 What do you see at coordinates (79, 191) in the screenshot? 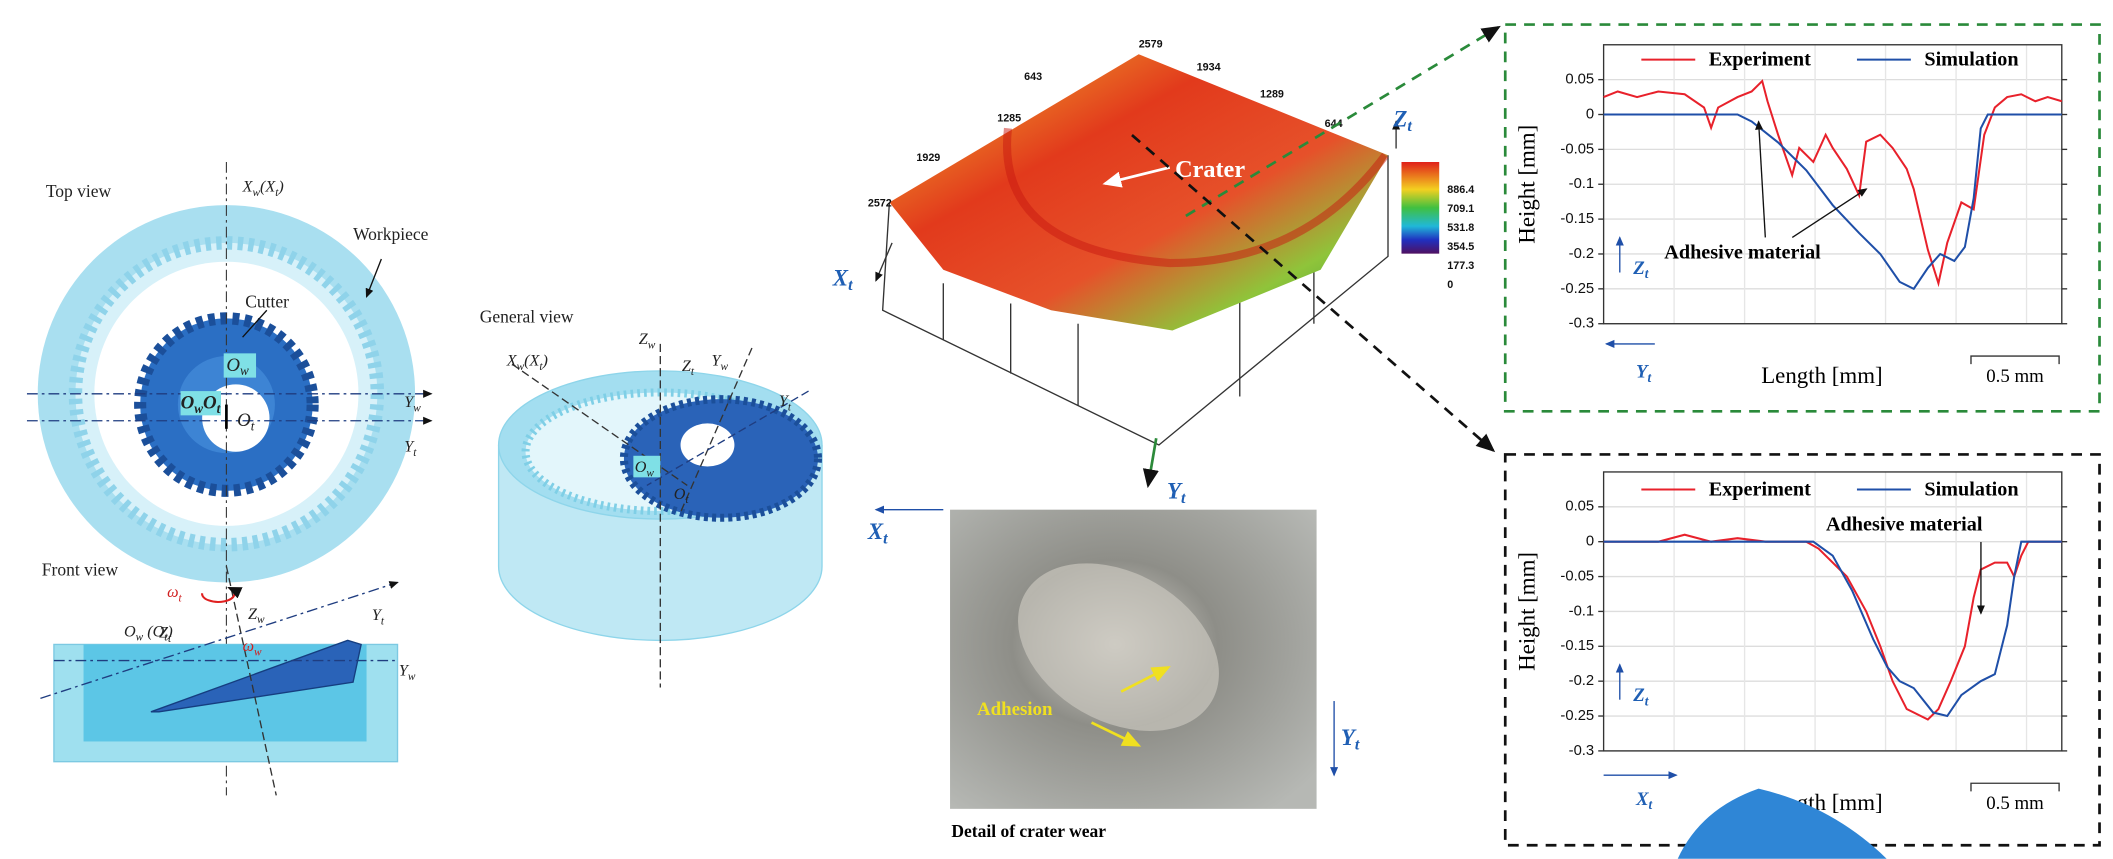
I see `view-title: Top view` at bounding box center [79, 191].